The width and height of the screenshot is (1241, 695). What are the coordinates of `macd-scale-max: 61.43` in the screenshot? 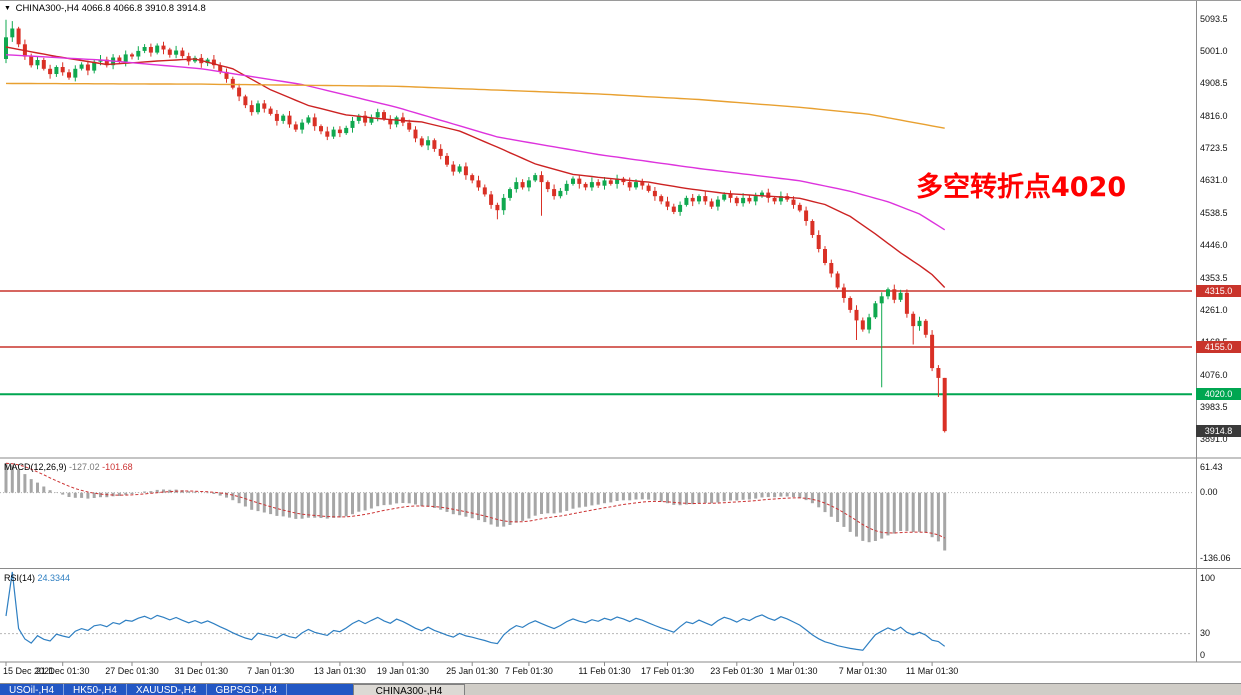 It's located at (1211, 467).